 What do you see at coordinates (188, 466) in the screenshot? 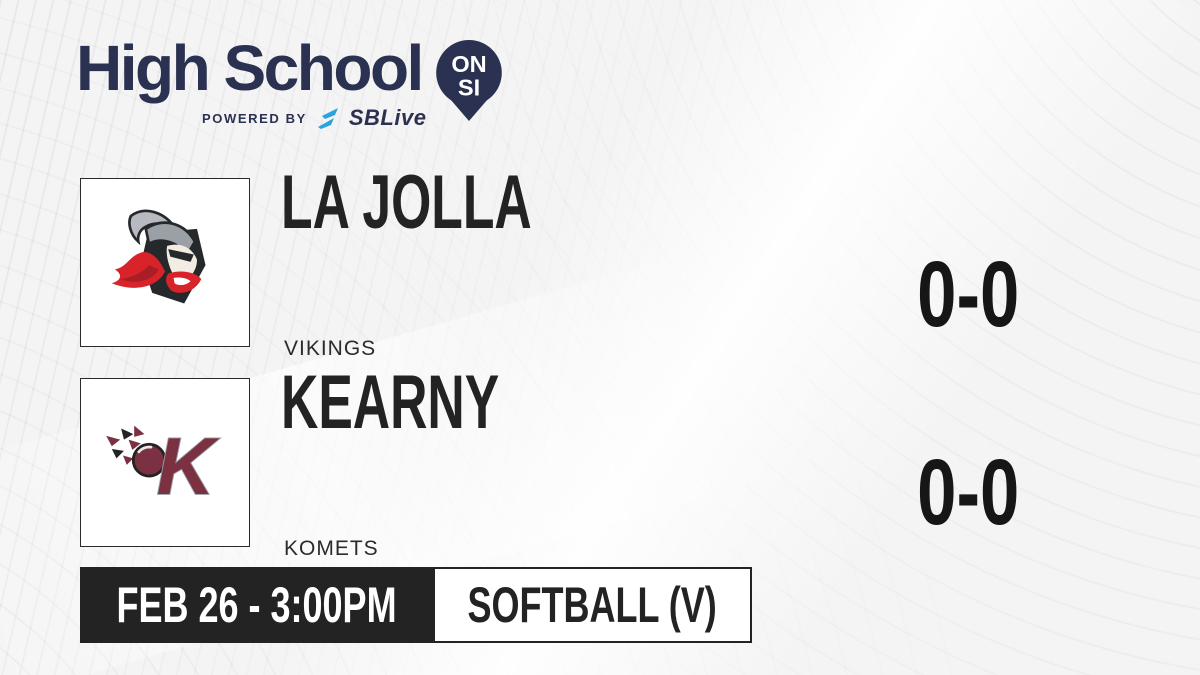
I see `komet-k-letter: K` at bounding box center [188, 466].